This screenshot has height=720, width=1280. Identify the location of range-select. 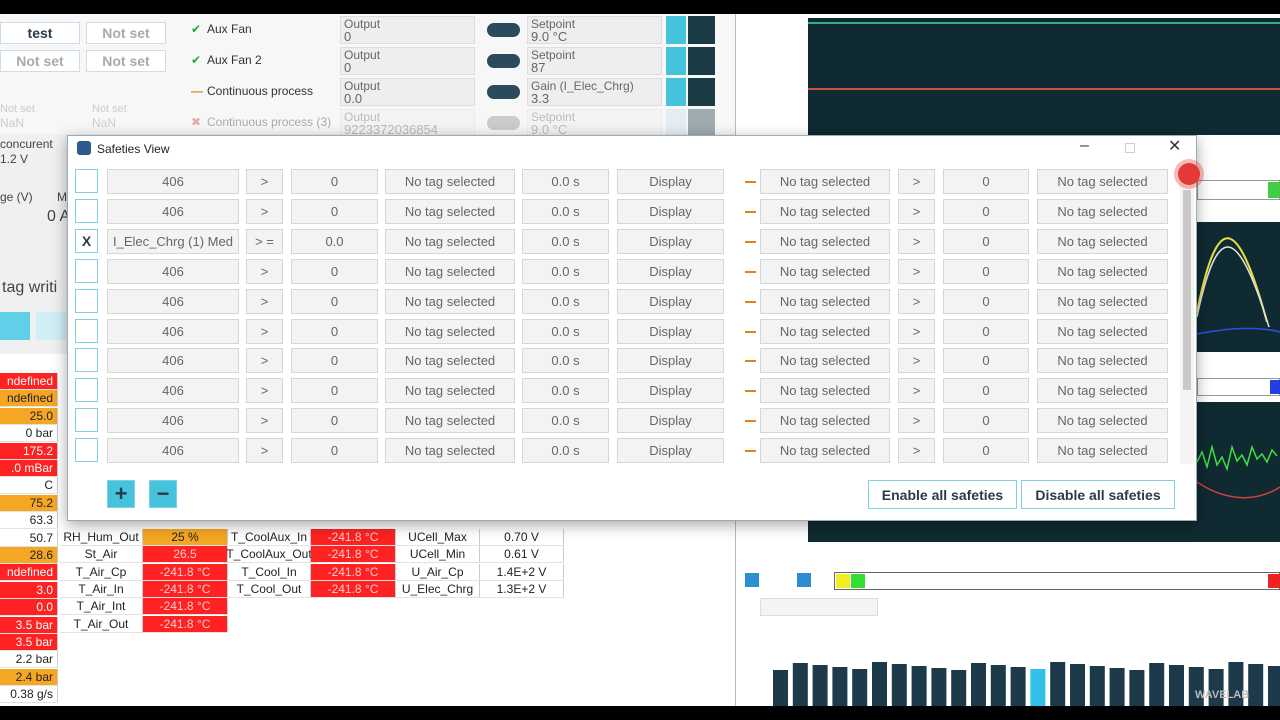
(819, 607).